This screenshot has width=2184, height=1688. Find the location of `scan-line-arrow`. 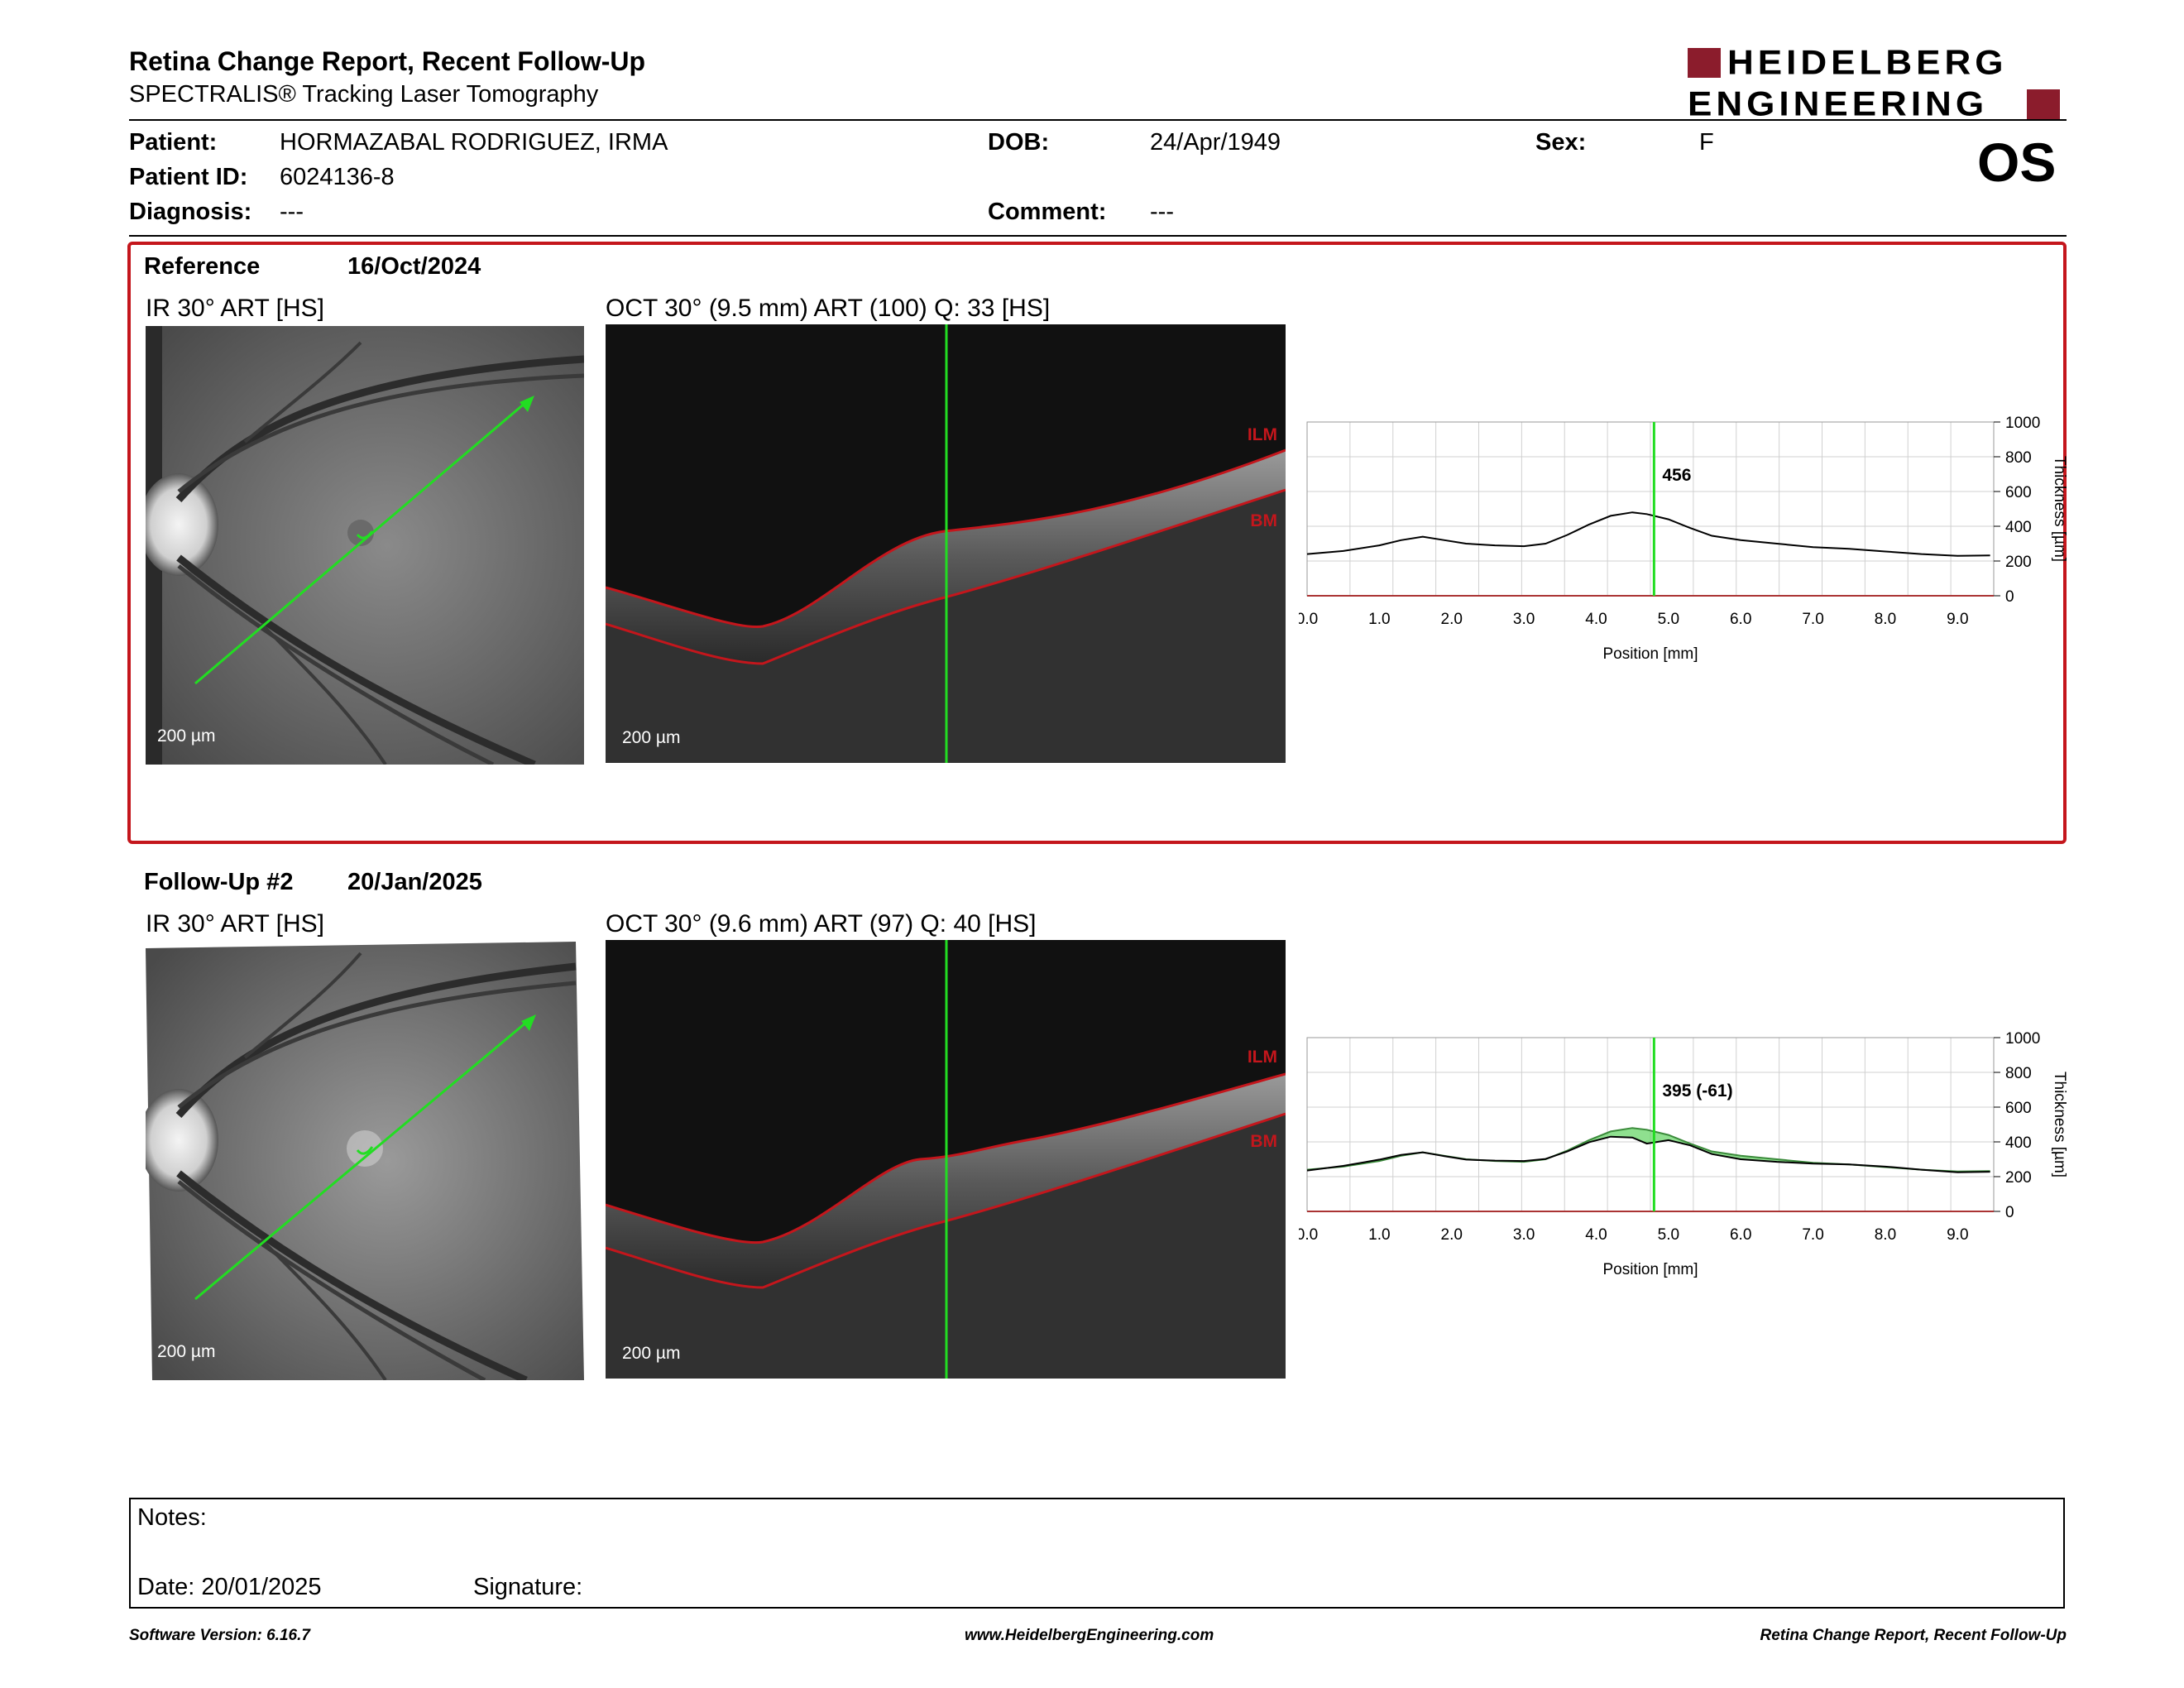

scan-line-arrow is located at coordinates (360, 542).